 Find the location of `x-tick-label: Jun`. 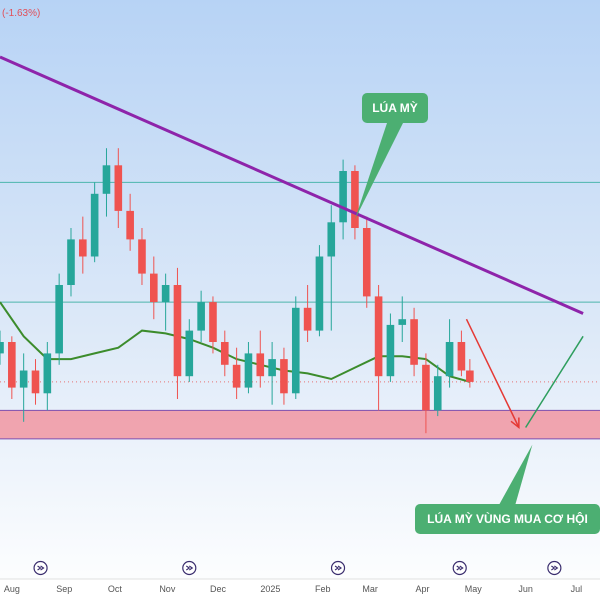

x-tick-label: Jun is located at coordinates (525, 589).